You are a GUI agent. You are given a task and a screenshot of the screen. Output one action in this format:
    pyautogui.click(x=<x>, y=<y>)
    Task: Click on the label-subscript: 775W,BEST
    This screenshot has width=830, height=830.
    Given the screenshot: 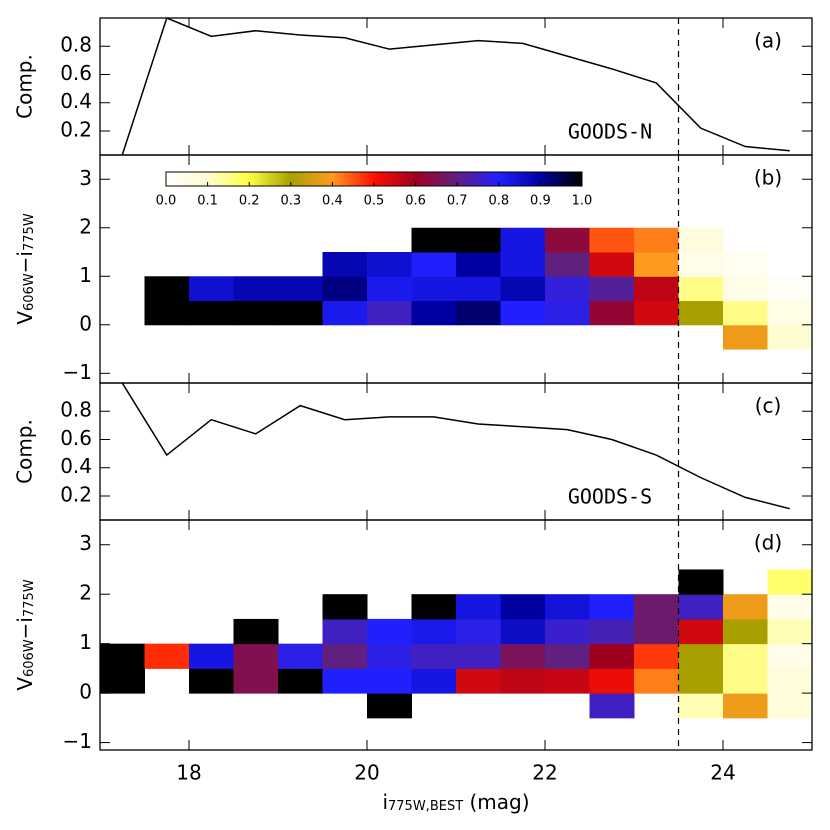 What is the action you would take?
    pyautogui.click(x=425, y=806)
    